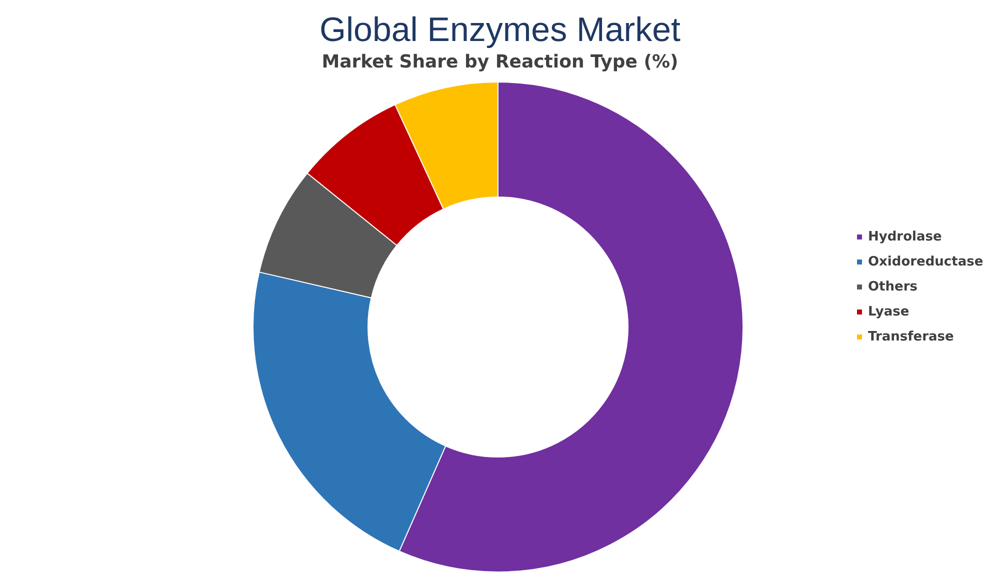  I want to click on legend-label: Others, so click(893, 287).